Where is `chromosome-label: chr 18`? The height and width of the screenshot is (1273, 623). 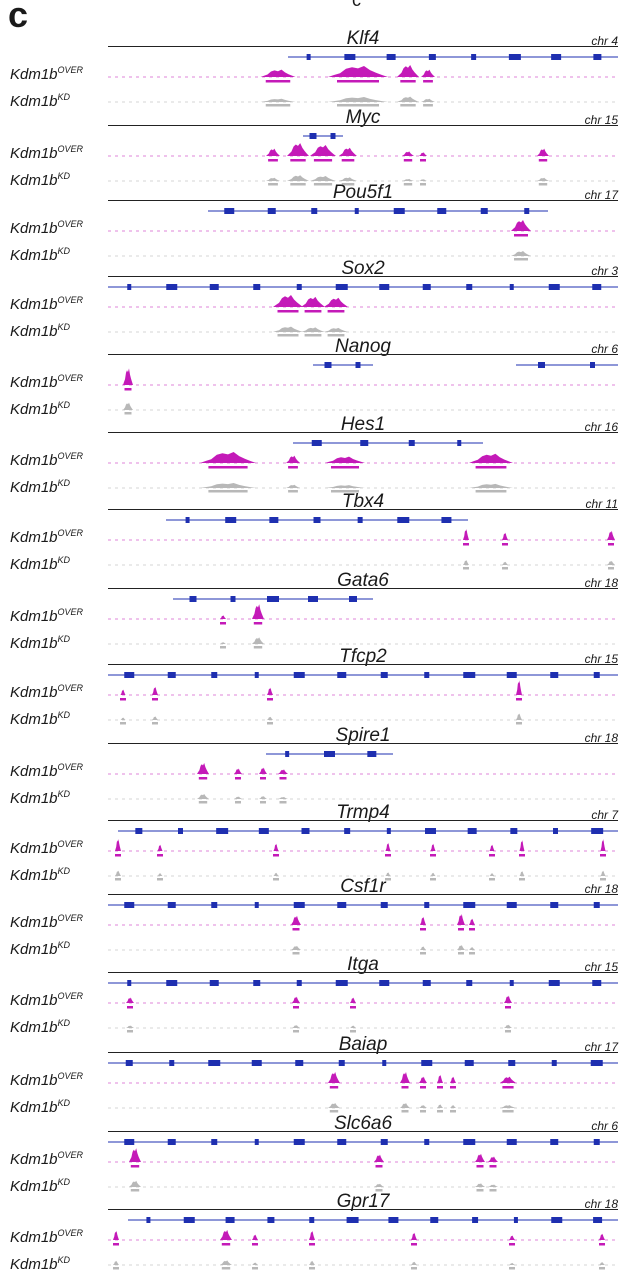 chromosome-label: chr 18 is located at coordinates (601, 583).